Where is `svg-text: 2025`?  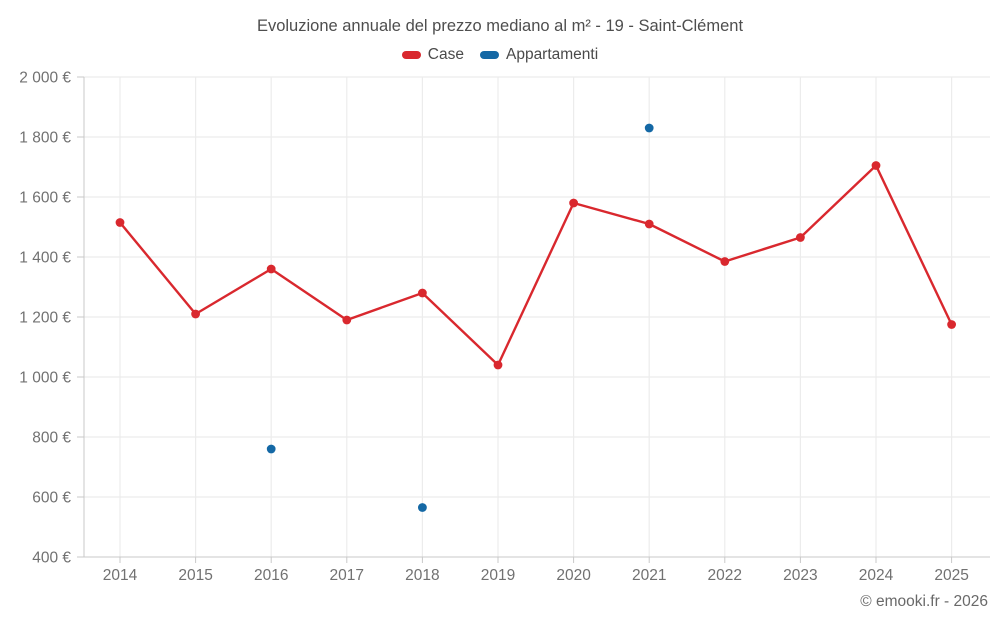
svg-text: 2025 is located at coordinates (951, 575).